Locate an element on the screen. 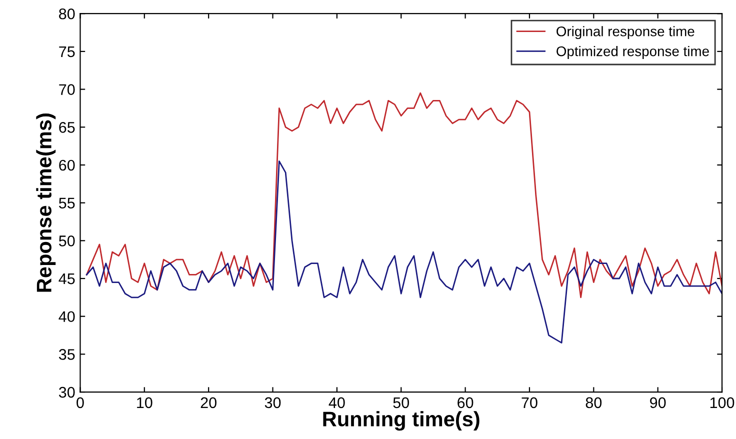  x-tick-label: 30 is located at coordinates (272, 402).